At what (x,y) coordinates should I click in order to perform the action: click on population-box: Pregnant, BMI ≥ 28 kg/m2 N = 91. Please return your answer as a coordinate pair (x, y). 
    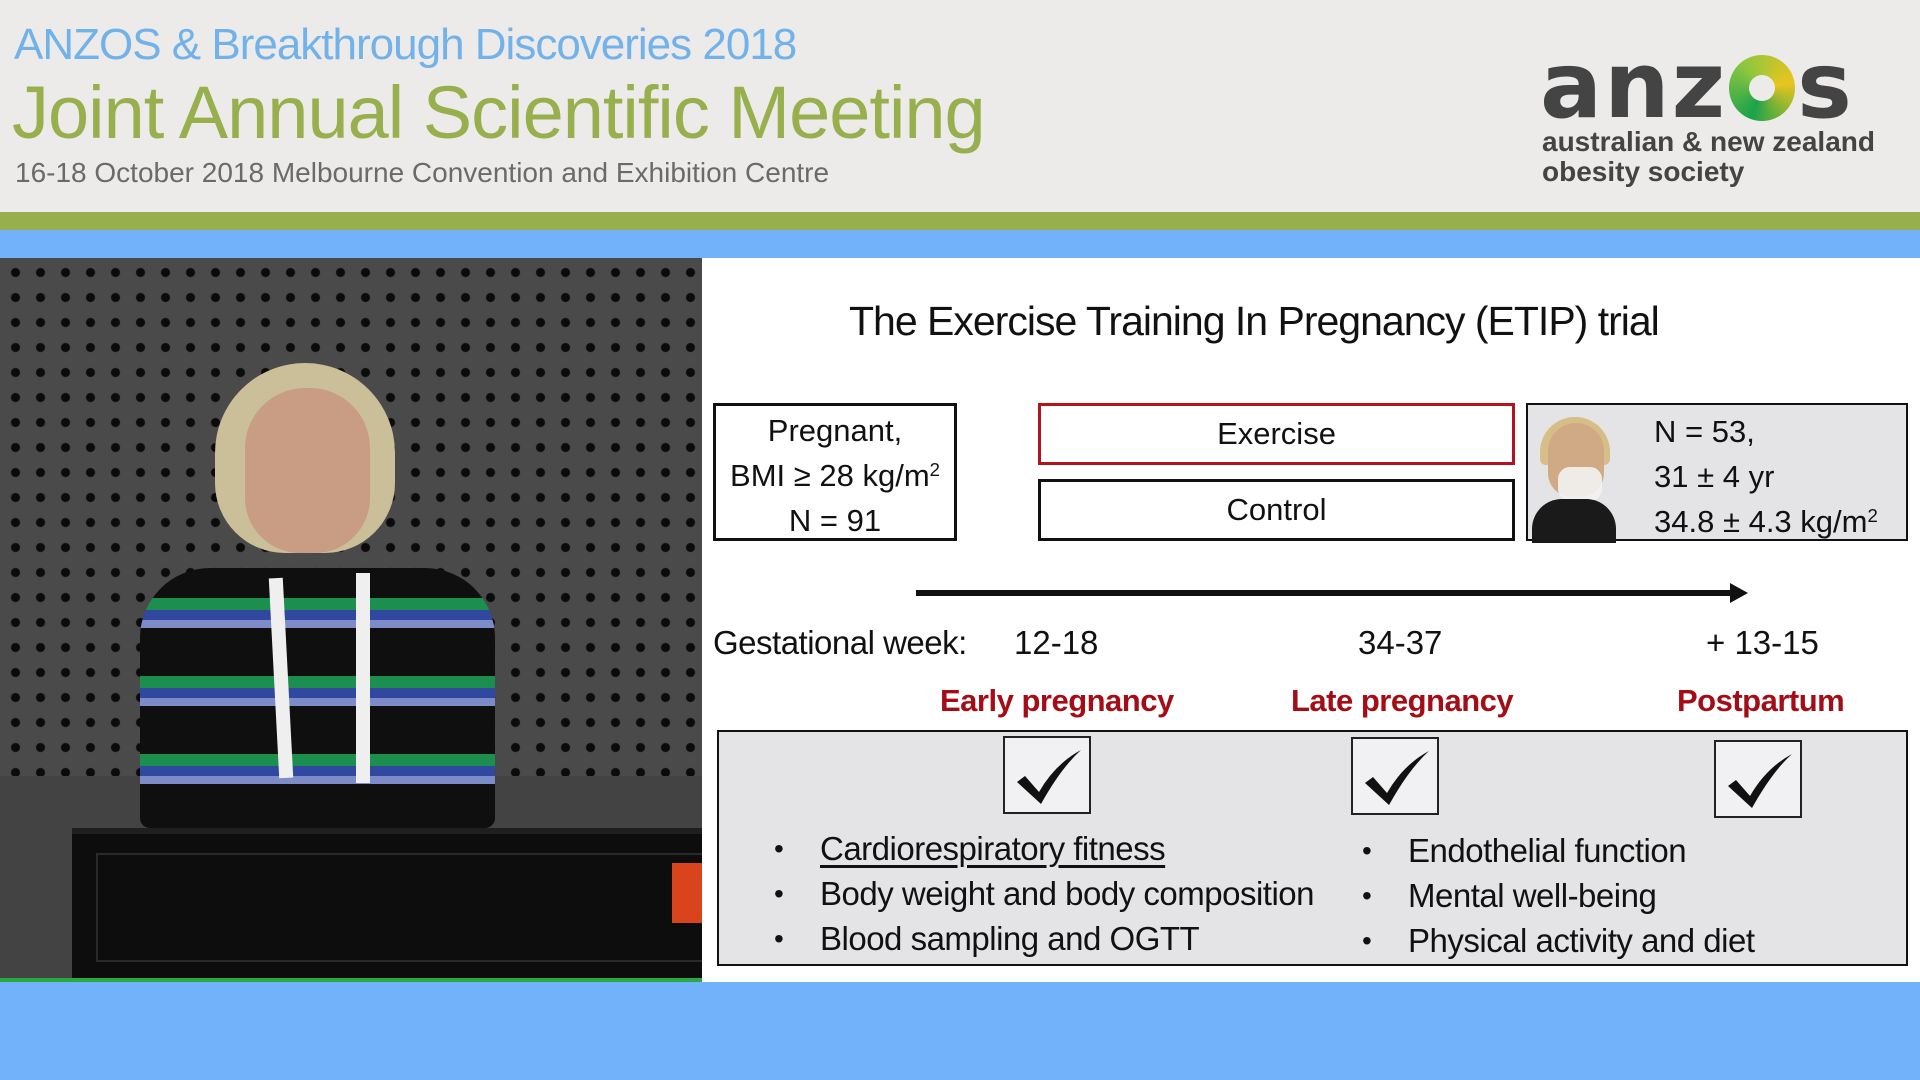
    Looking at the image, I should click on (835, 472).